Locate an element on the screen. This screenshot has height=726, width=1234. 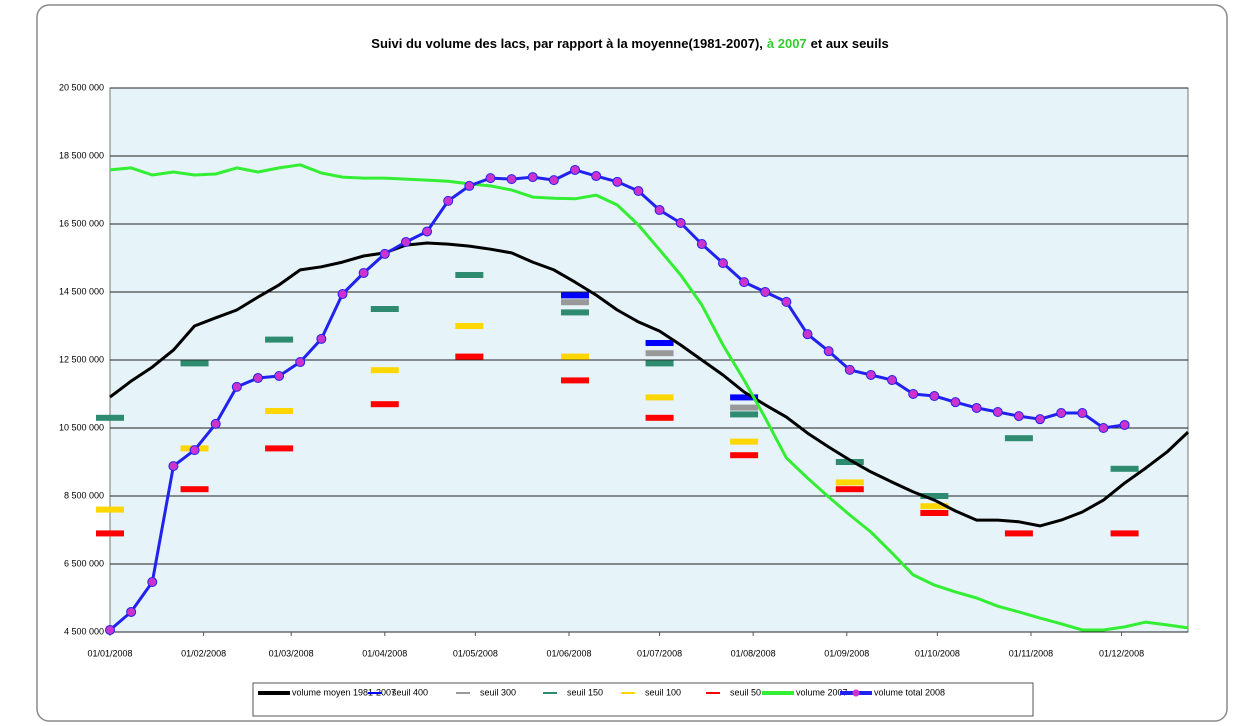
legend-label: seuil 400 is located at coordinates (410, 692).